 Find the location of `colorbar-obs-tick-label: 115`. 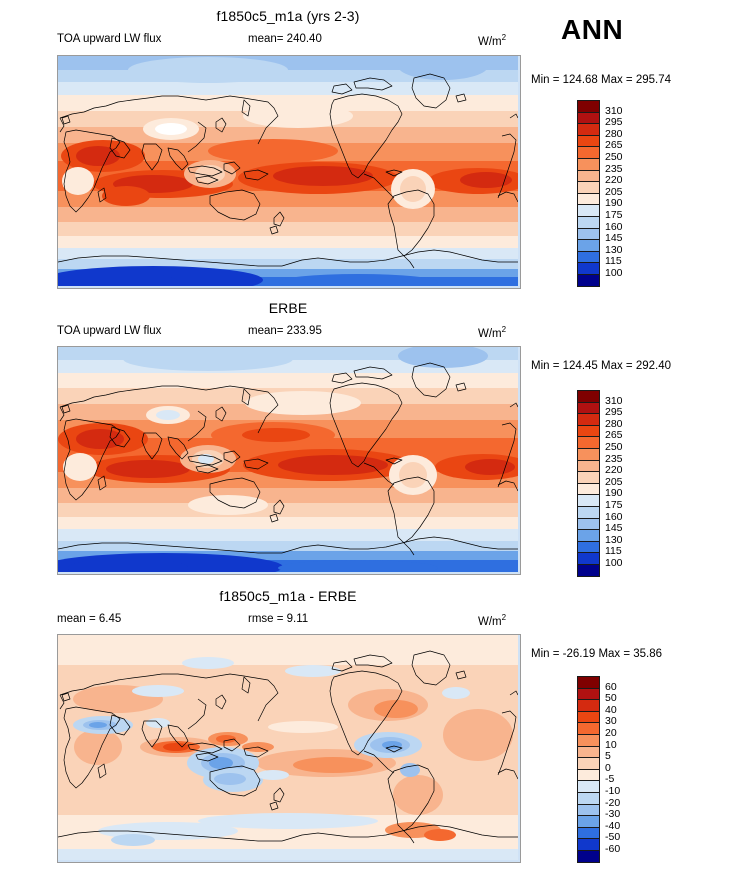

colorbar-obs-tick-label: 115 is located at coordinates (613, 551).